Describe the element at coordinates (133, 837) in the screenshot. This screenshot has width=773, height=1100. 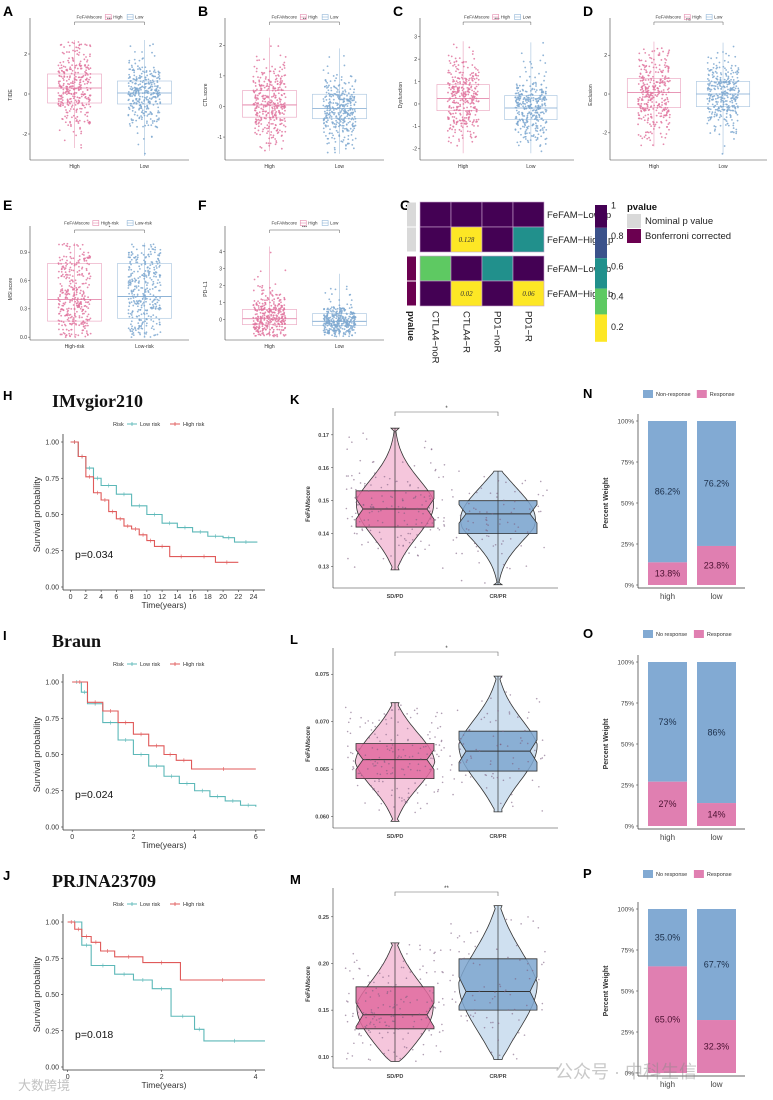
I see `x-tick-label: 2` at that location.